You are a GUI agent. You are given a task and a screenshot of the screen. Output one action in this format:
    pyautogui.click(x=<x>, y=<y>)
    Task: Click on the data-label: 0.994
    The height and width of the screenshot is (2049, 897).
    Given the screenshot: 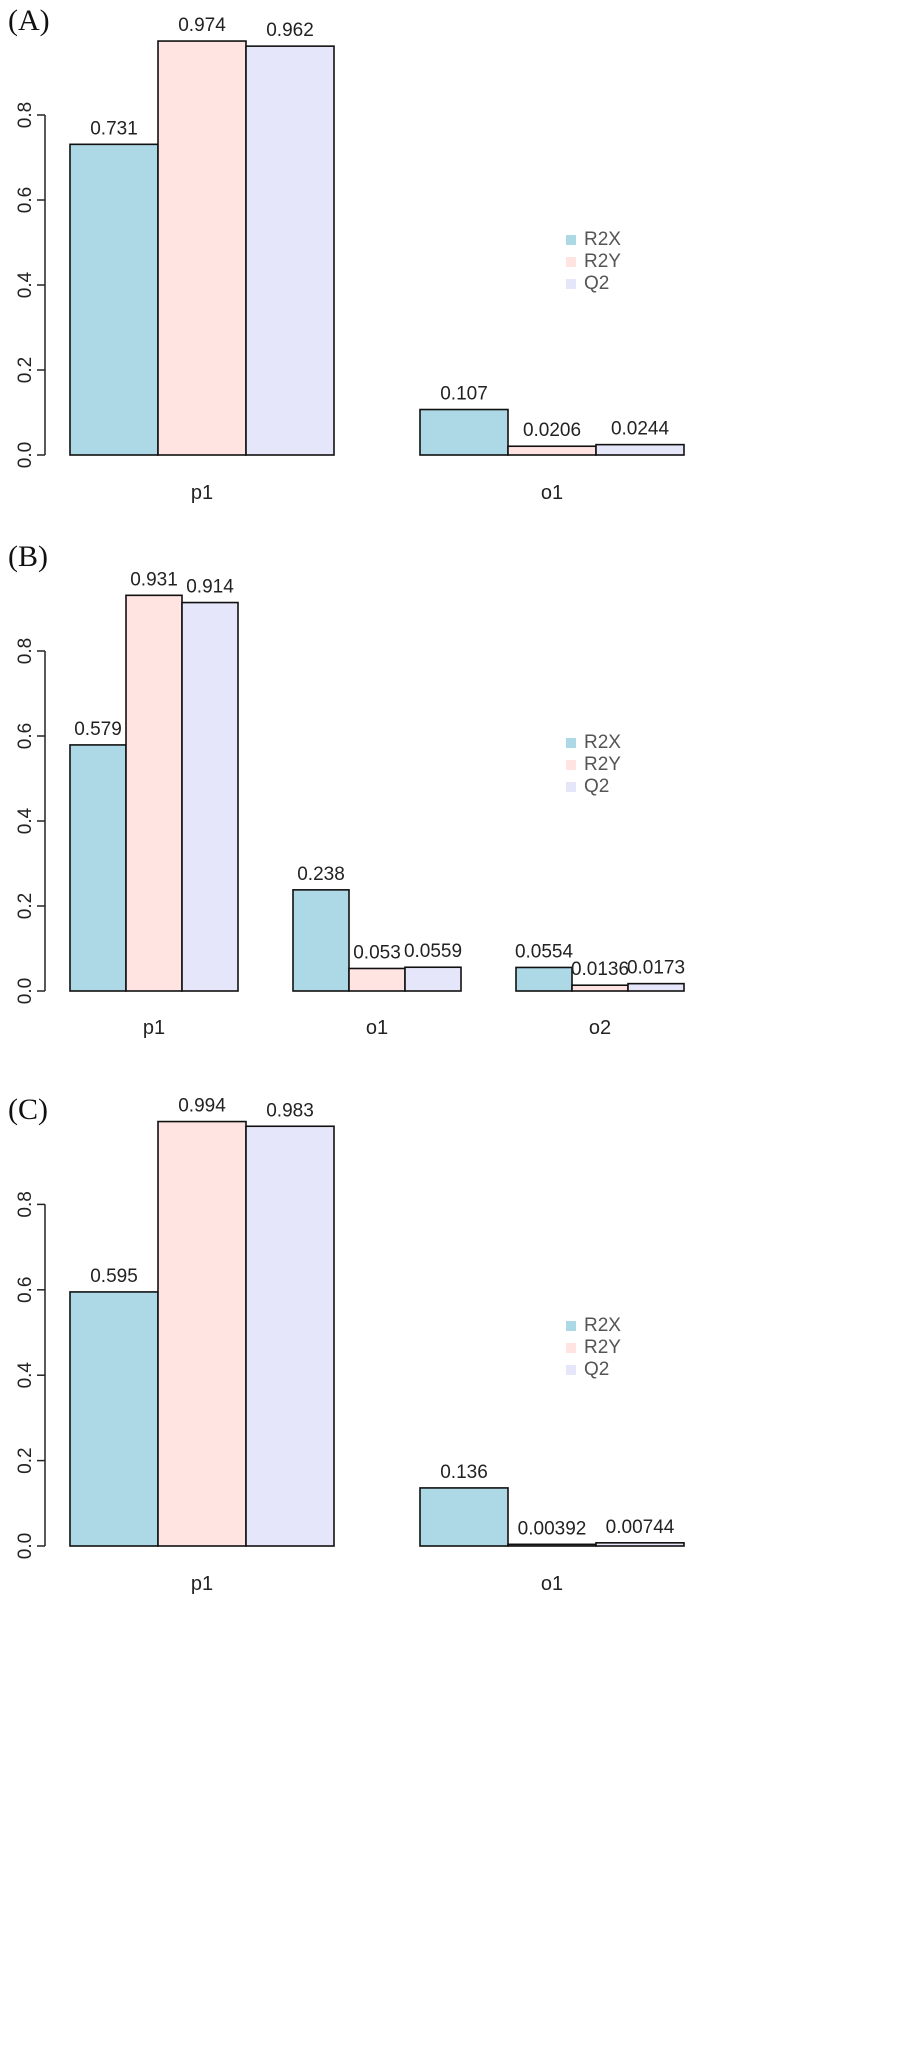 What is the action you would take?
    pyautogui.click(x=202, y=1106)
    